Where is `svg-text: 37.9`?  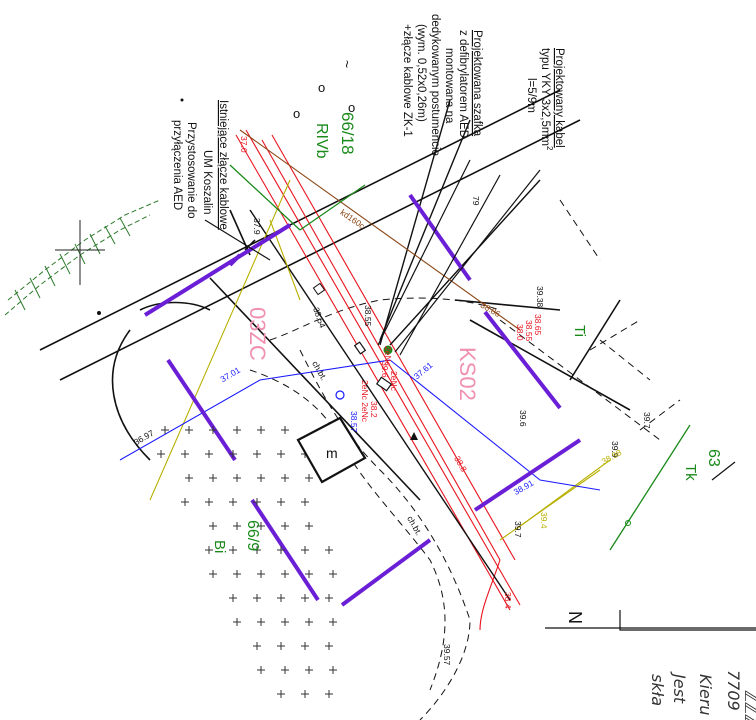 svg-text: 37.9 is located at coordinates (257, 226).